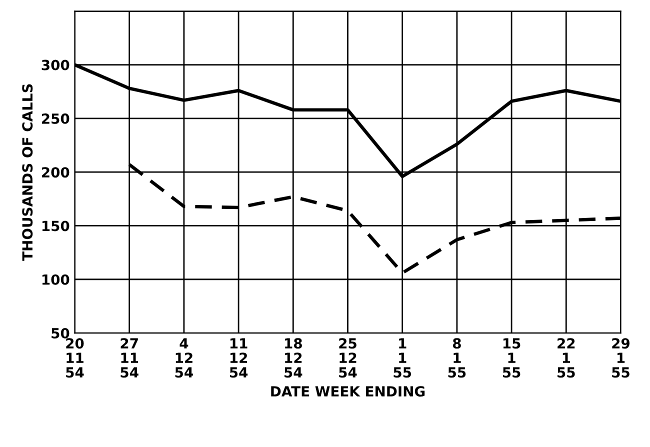 Image resolution: width=650 pixels, height=447 pixels. Describe the element at coordinates (348, 391) in the screenshot. I see `x-axis-title: DATE WEEK ENDING` at that location.